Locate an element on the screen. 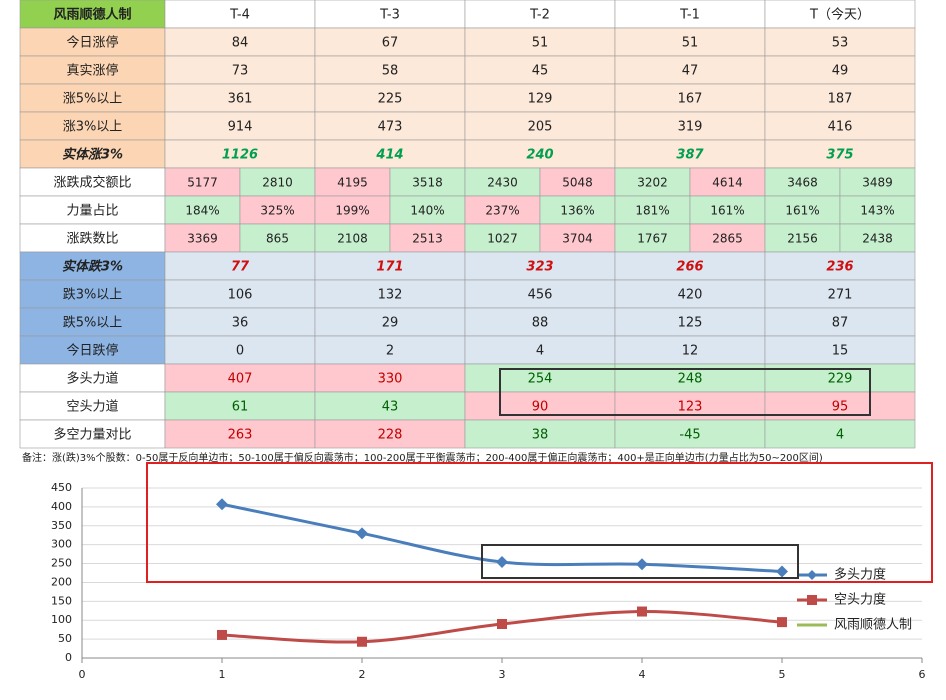 The width and height of the screenshot is (946, 700). cell-text: 136% is located at coordinates (577, 211).